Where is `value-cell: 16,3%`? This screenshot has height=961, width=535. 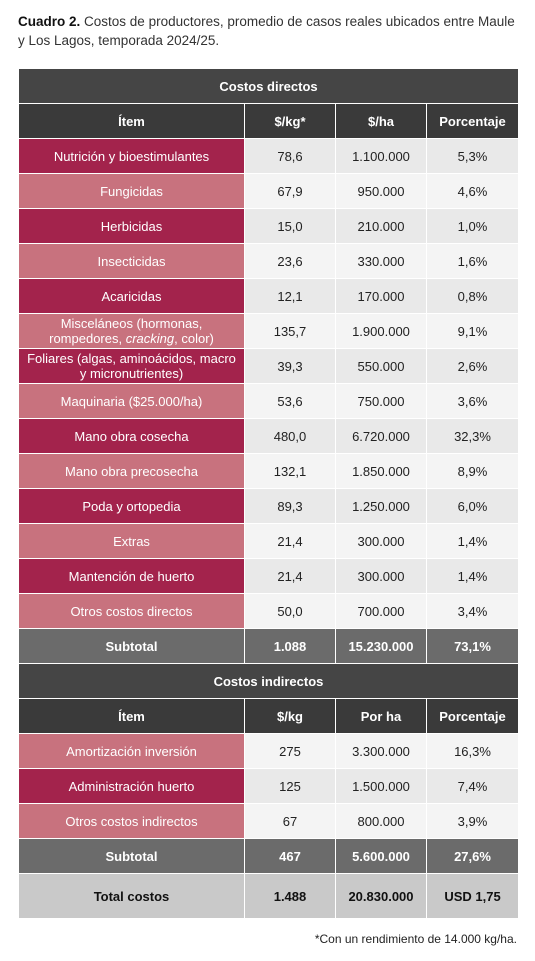 value-cell: 16,3% is located at coordinates (472, 751).